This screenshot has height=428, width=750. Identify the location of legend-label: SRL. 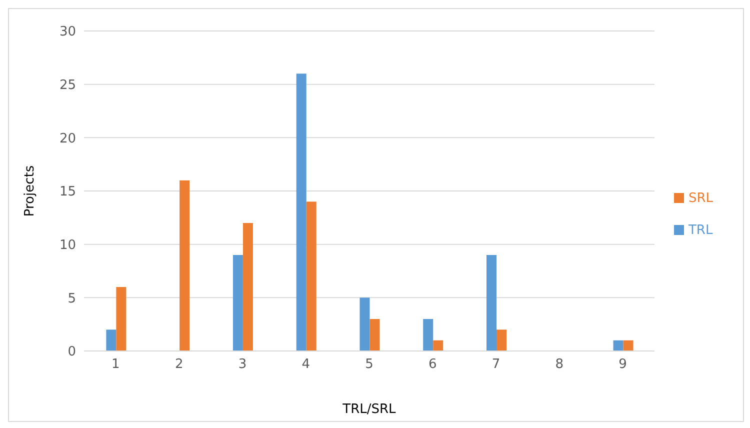
(700, 198).